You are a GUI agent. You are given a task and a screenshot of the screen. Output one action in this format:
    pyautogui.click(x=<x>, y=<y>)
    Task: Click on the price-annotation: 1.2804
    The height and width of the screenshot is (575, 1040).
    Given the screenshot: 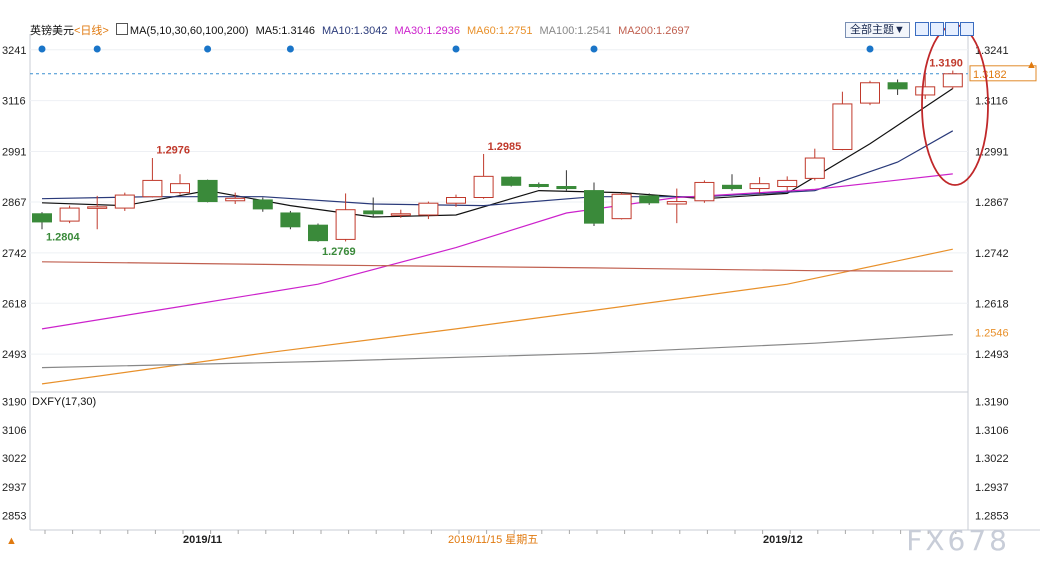 What is the action you would take?
    pyautogui.click(x=63, y=238)
    